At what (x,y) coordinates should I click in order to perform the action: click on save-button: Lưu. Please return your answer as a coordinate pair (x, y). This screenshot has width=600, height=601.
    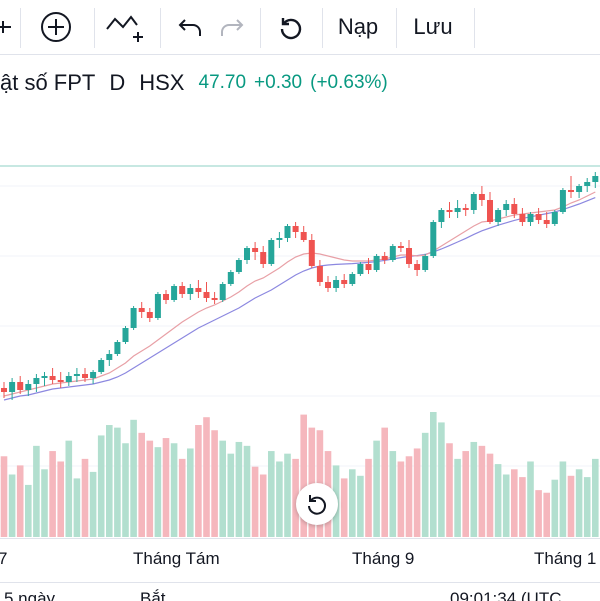
    Looking at the image, I should click on (433, 26).